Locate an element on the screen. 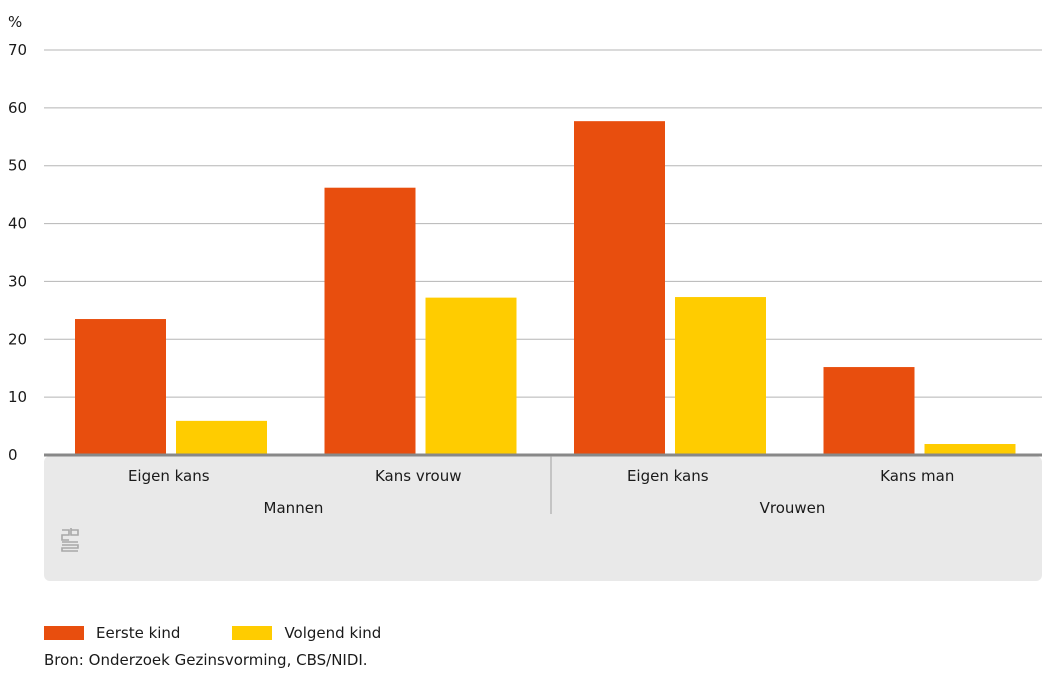  legend: Eerste kind Volgend kind is located at coordinates (238, 633).